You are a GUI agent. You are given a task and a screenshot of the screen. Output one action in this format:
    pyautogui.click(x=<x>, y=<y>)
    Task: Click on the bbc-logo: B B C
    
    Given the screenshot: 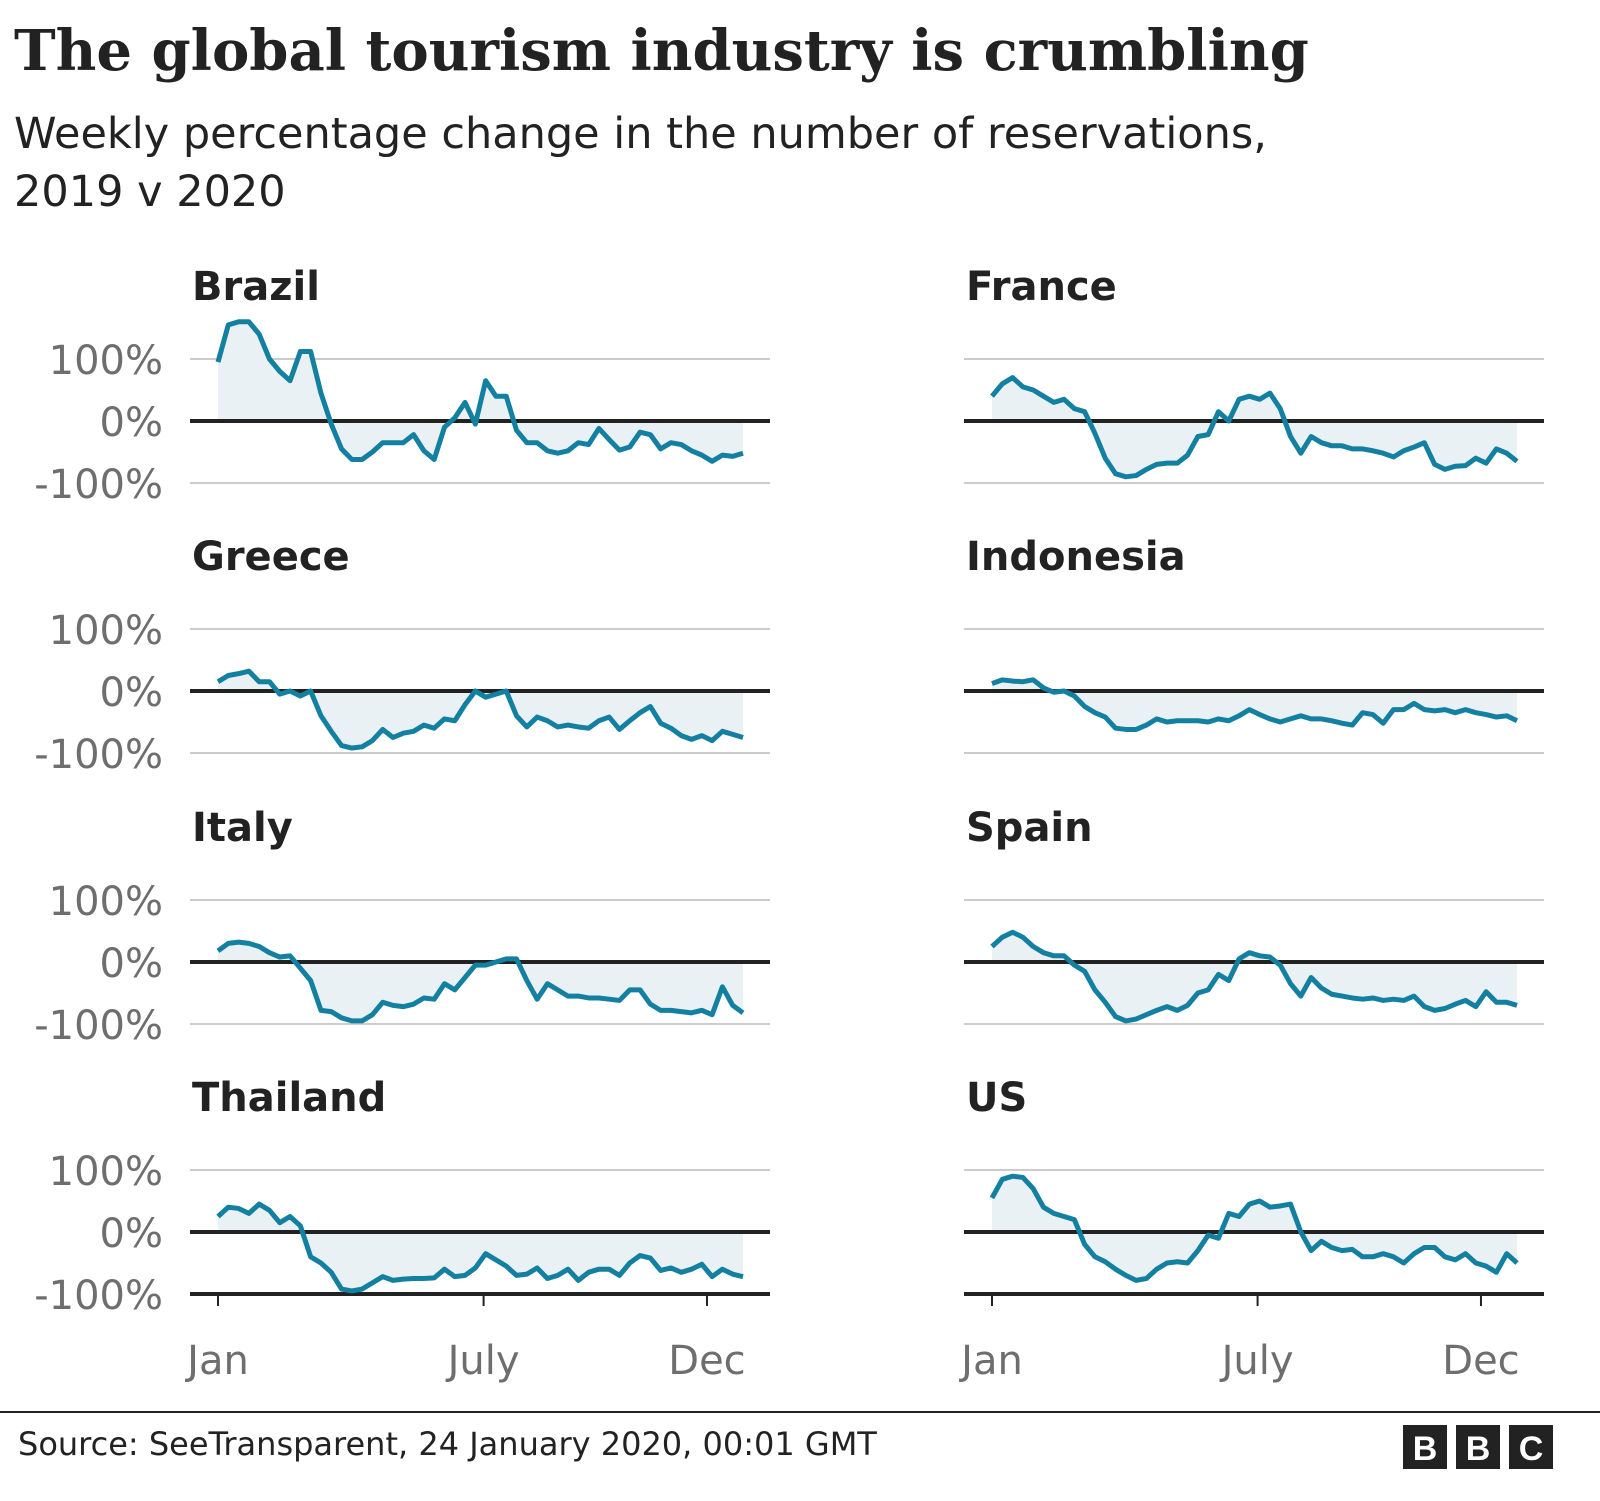 What is the action you would take?
    pyautogui.click(x=1478, y=1447)
    